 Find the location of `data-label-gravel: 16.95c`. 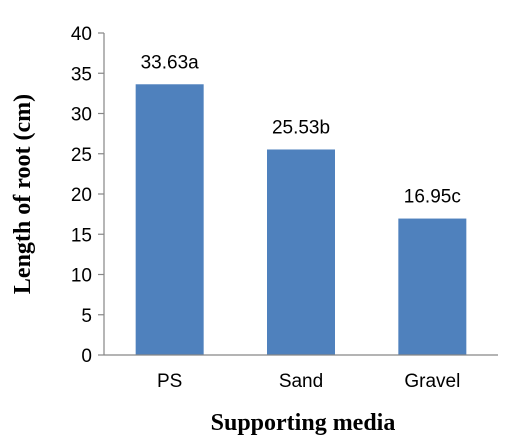

data-label-gravel: 16.95c is located at coordinates (432, 197).